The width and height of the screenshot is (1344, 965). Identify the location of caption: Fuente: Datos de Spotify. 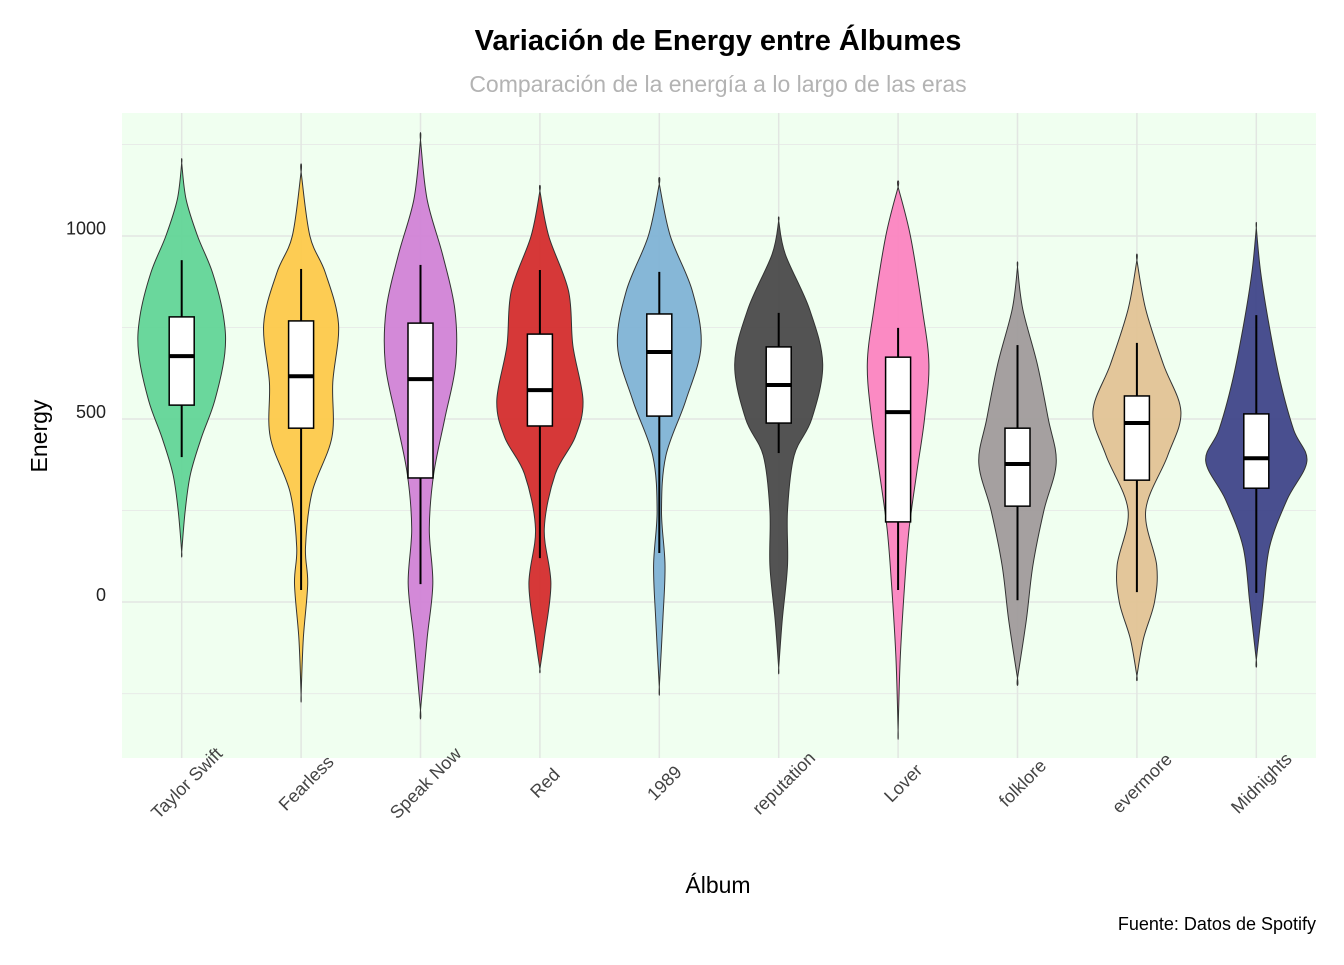
(1217, 924).